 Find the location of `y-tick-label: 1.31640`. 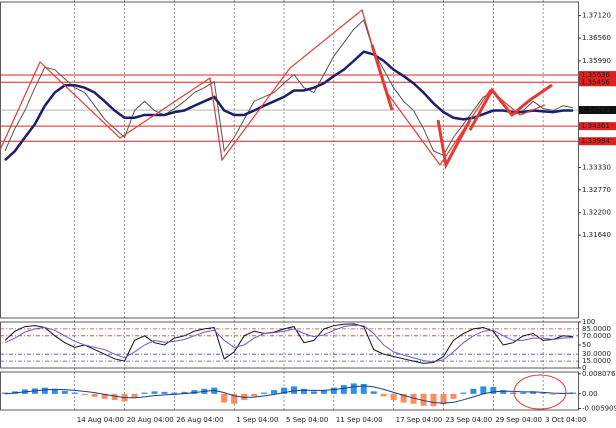

y-tick-label: 1.31640 is located at coordinates (596, 235).